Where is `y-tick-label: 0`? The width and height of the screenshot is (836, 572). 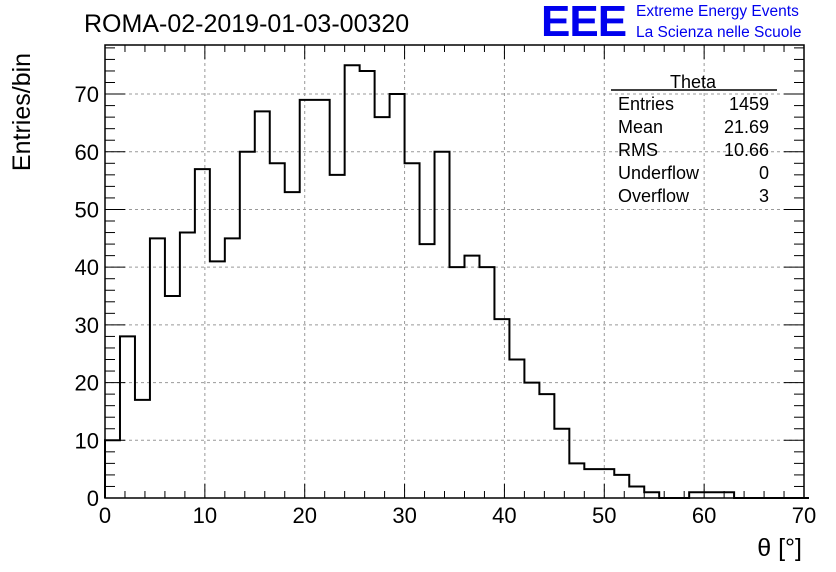 y-tick-label: 0 is located at coordinates (93, 498).